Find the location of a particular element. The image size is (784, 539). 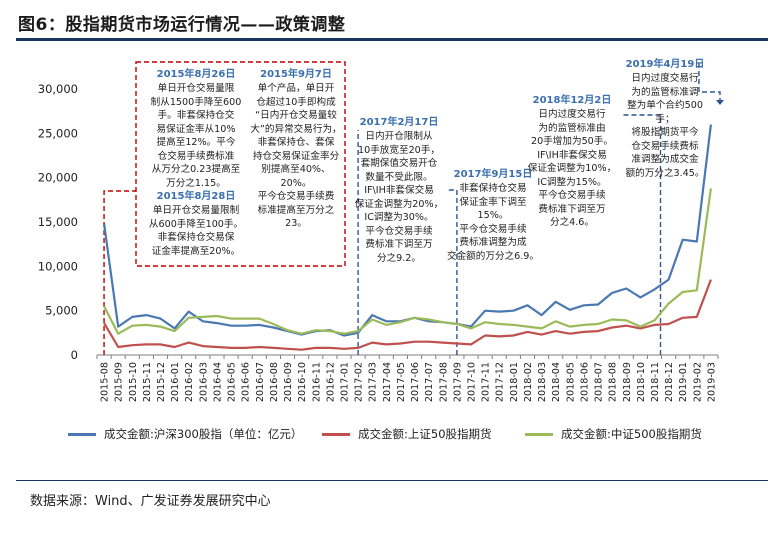

annotation-line: 非套保持仓交易 is located at coordinates (493, 188).